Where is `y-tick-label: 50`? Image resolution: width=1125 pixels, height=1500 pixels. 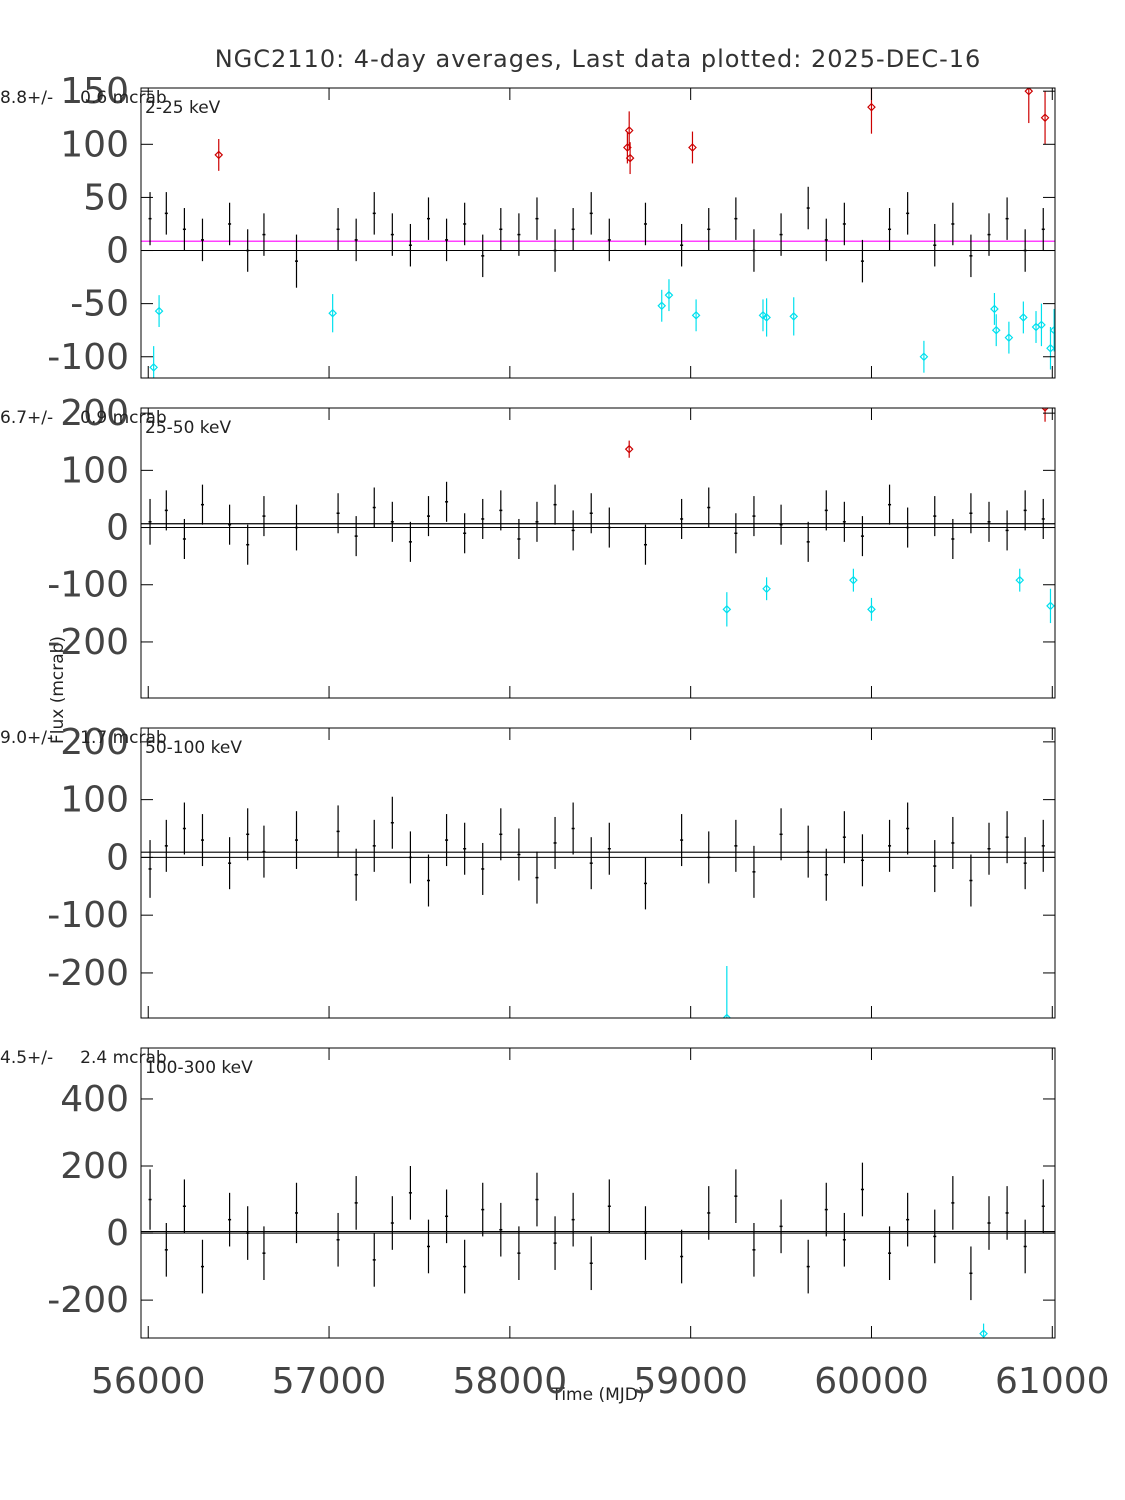 y-tick-label: 50 is located at coordinates (106, 197).